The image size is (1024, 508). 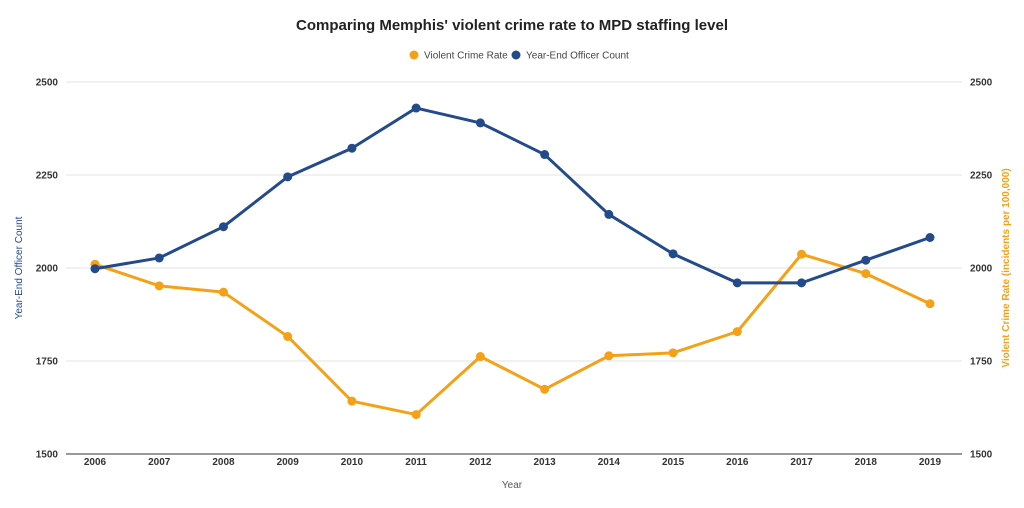 I want to click on legend-item-violent-crime-rate: Violent Crime Rate, so click(x=459, y=56).